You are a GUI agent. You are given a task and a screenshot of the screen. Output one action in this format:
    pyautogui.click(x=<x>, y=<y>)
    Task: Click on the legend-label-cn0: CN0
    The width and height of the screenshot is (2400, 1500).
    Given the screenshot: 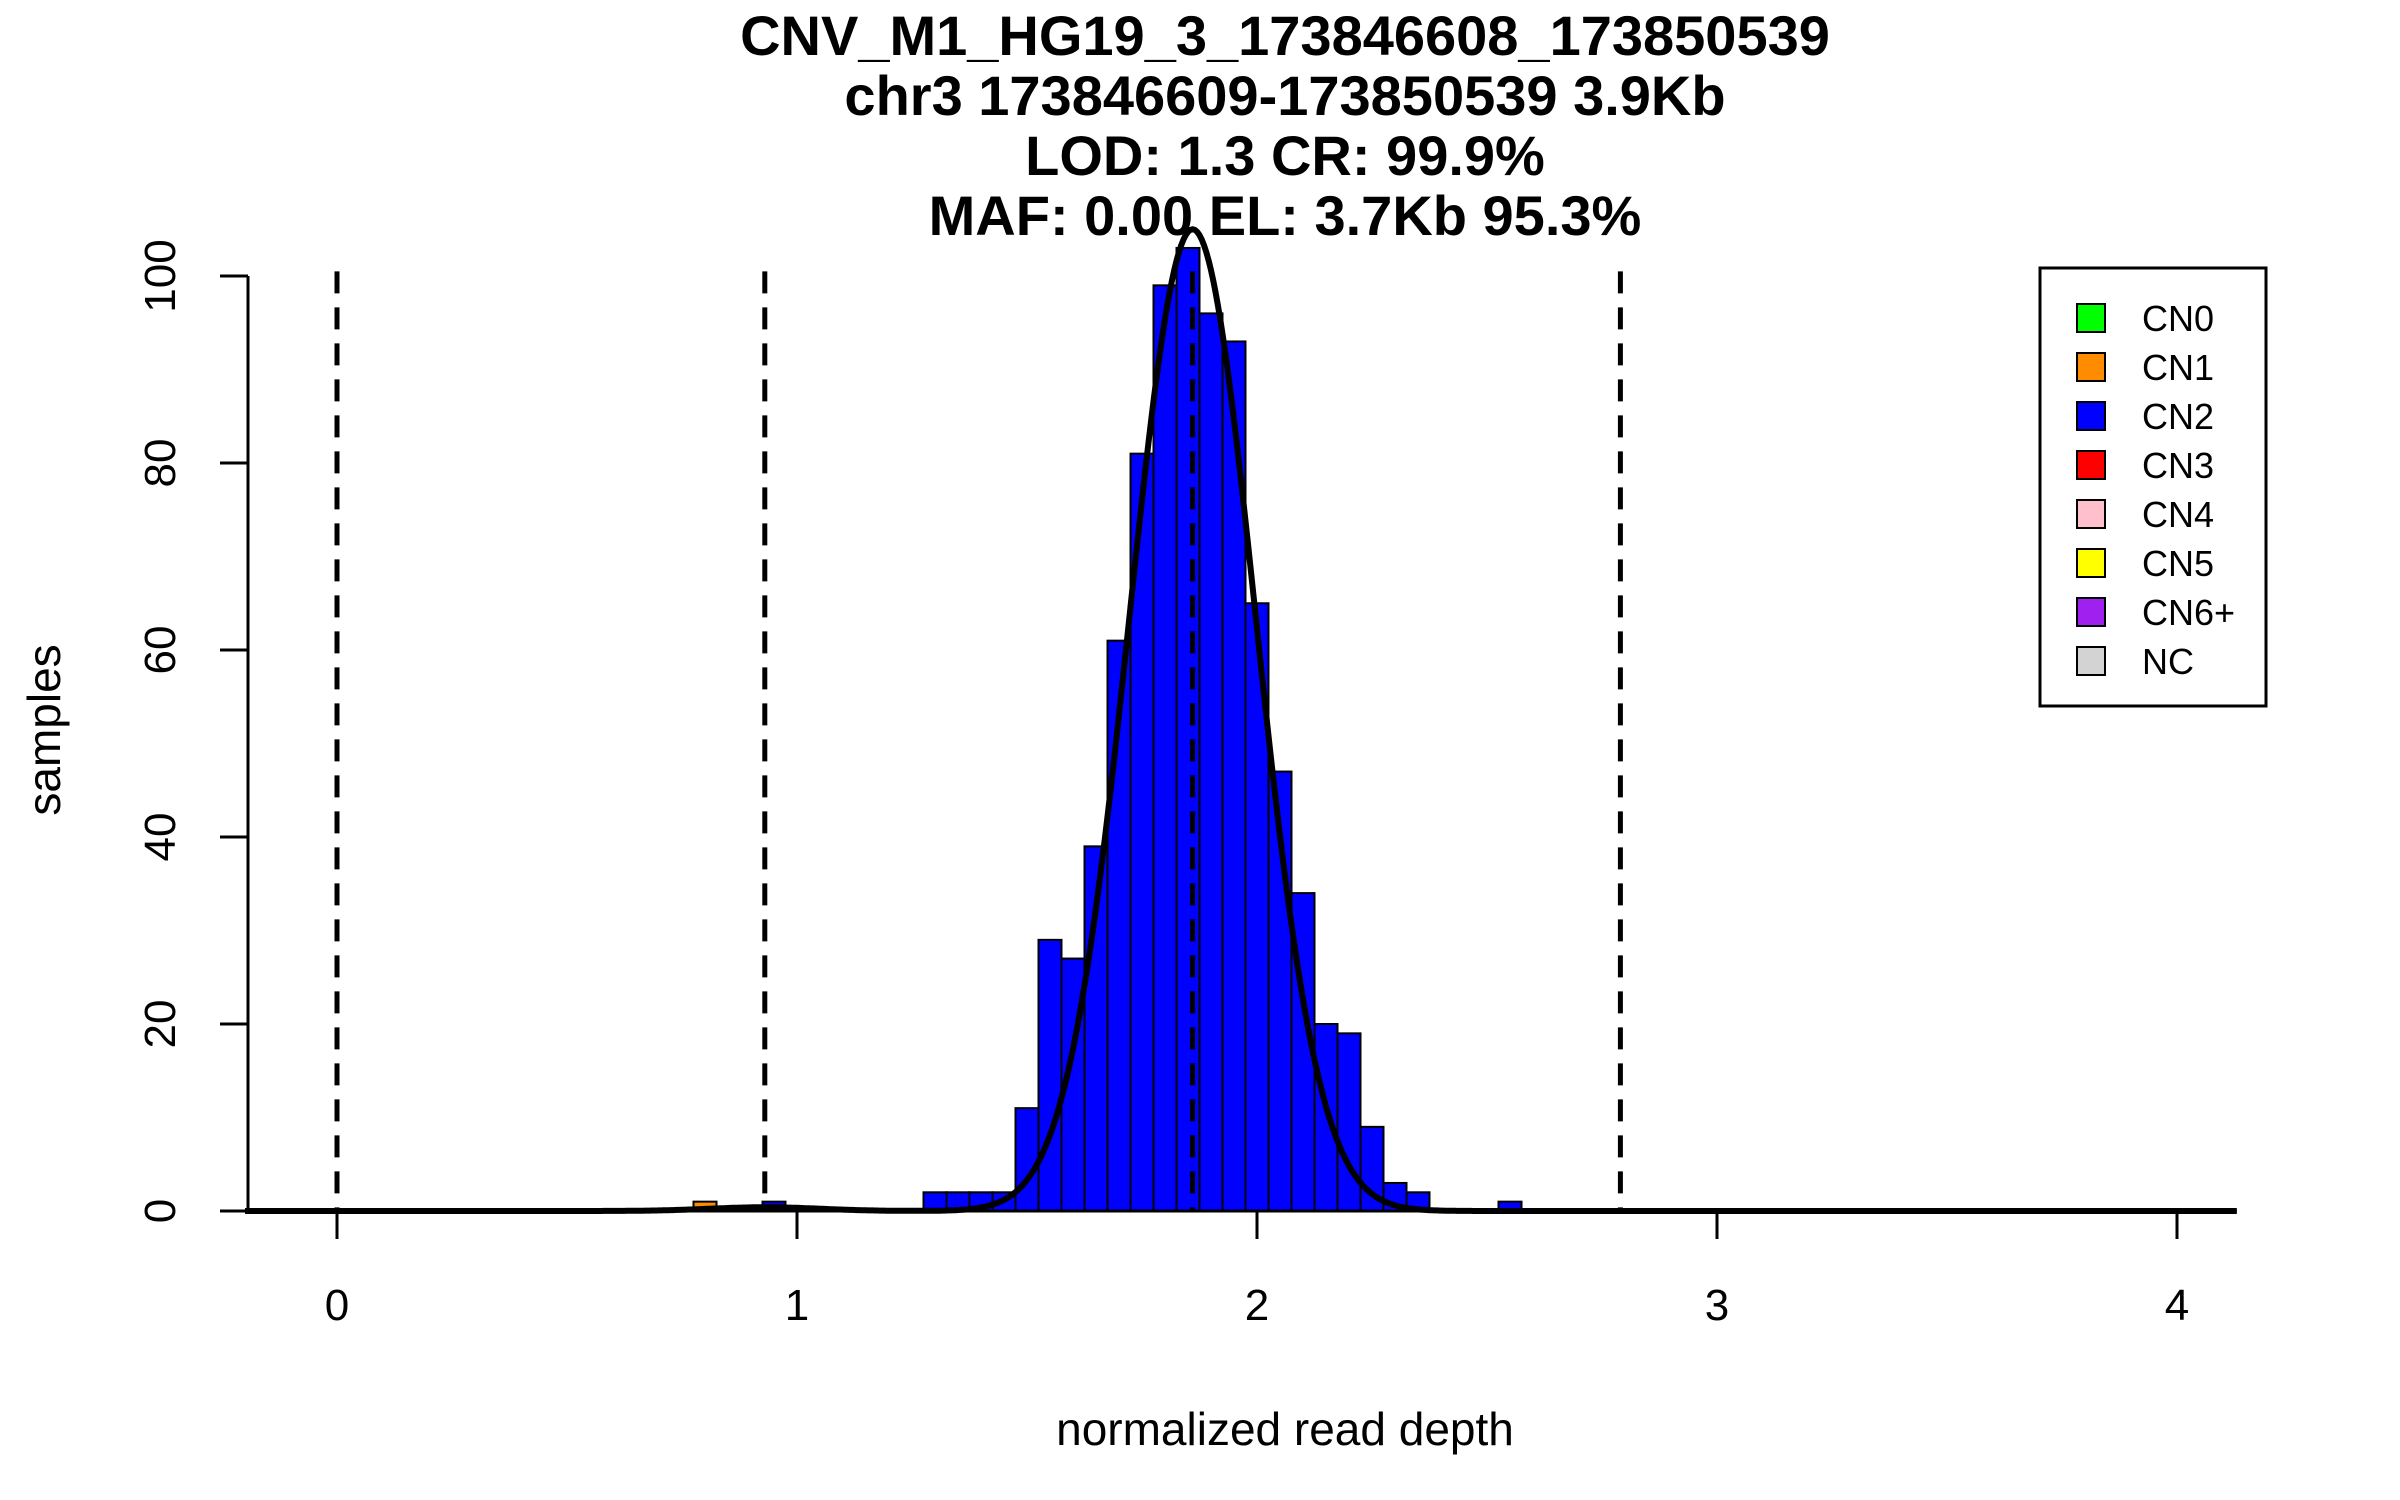 What is the action you would take?
    pyautogui.click(x=2178, y=318)
    